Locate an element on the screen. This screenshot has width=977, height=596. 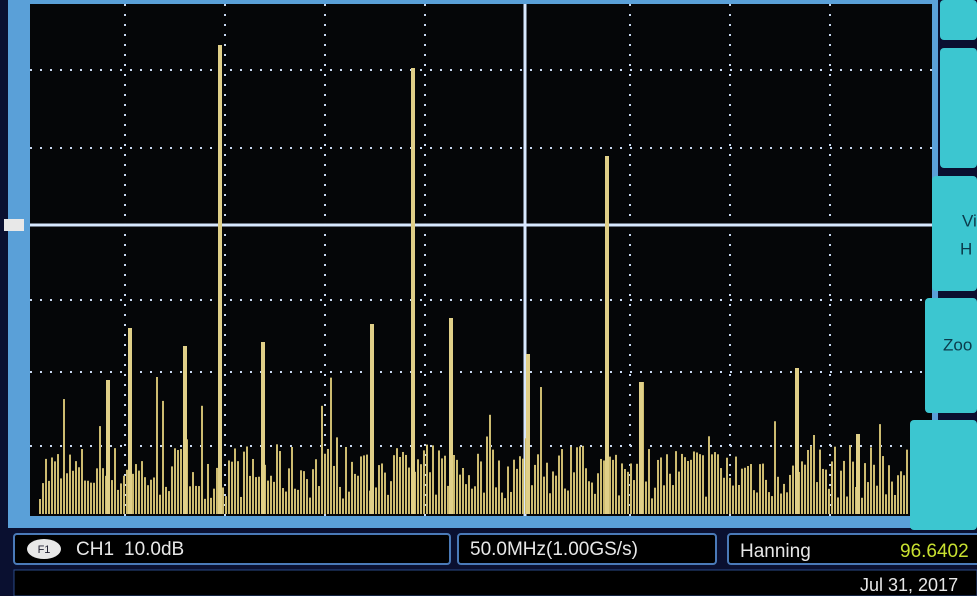
side-menu: Vi H Zoo is located at coordinates (943, 265).